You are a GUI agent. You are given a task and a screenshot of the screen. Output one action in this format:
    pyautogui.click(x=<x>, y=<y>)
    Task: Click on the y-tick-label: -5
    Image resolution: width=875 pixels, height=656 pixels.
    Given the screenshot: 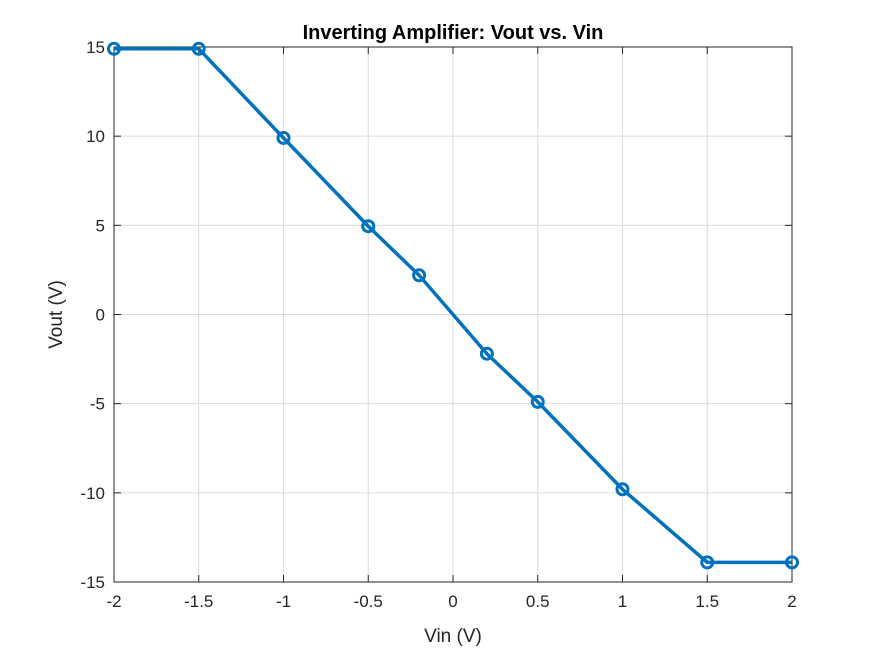 What is the action you would take?
    pyautogui.click(x=97, y=404)
    